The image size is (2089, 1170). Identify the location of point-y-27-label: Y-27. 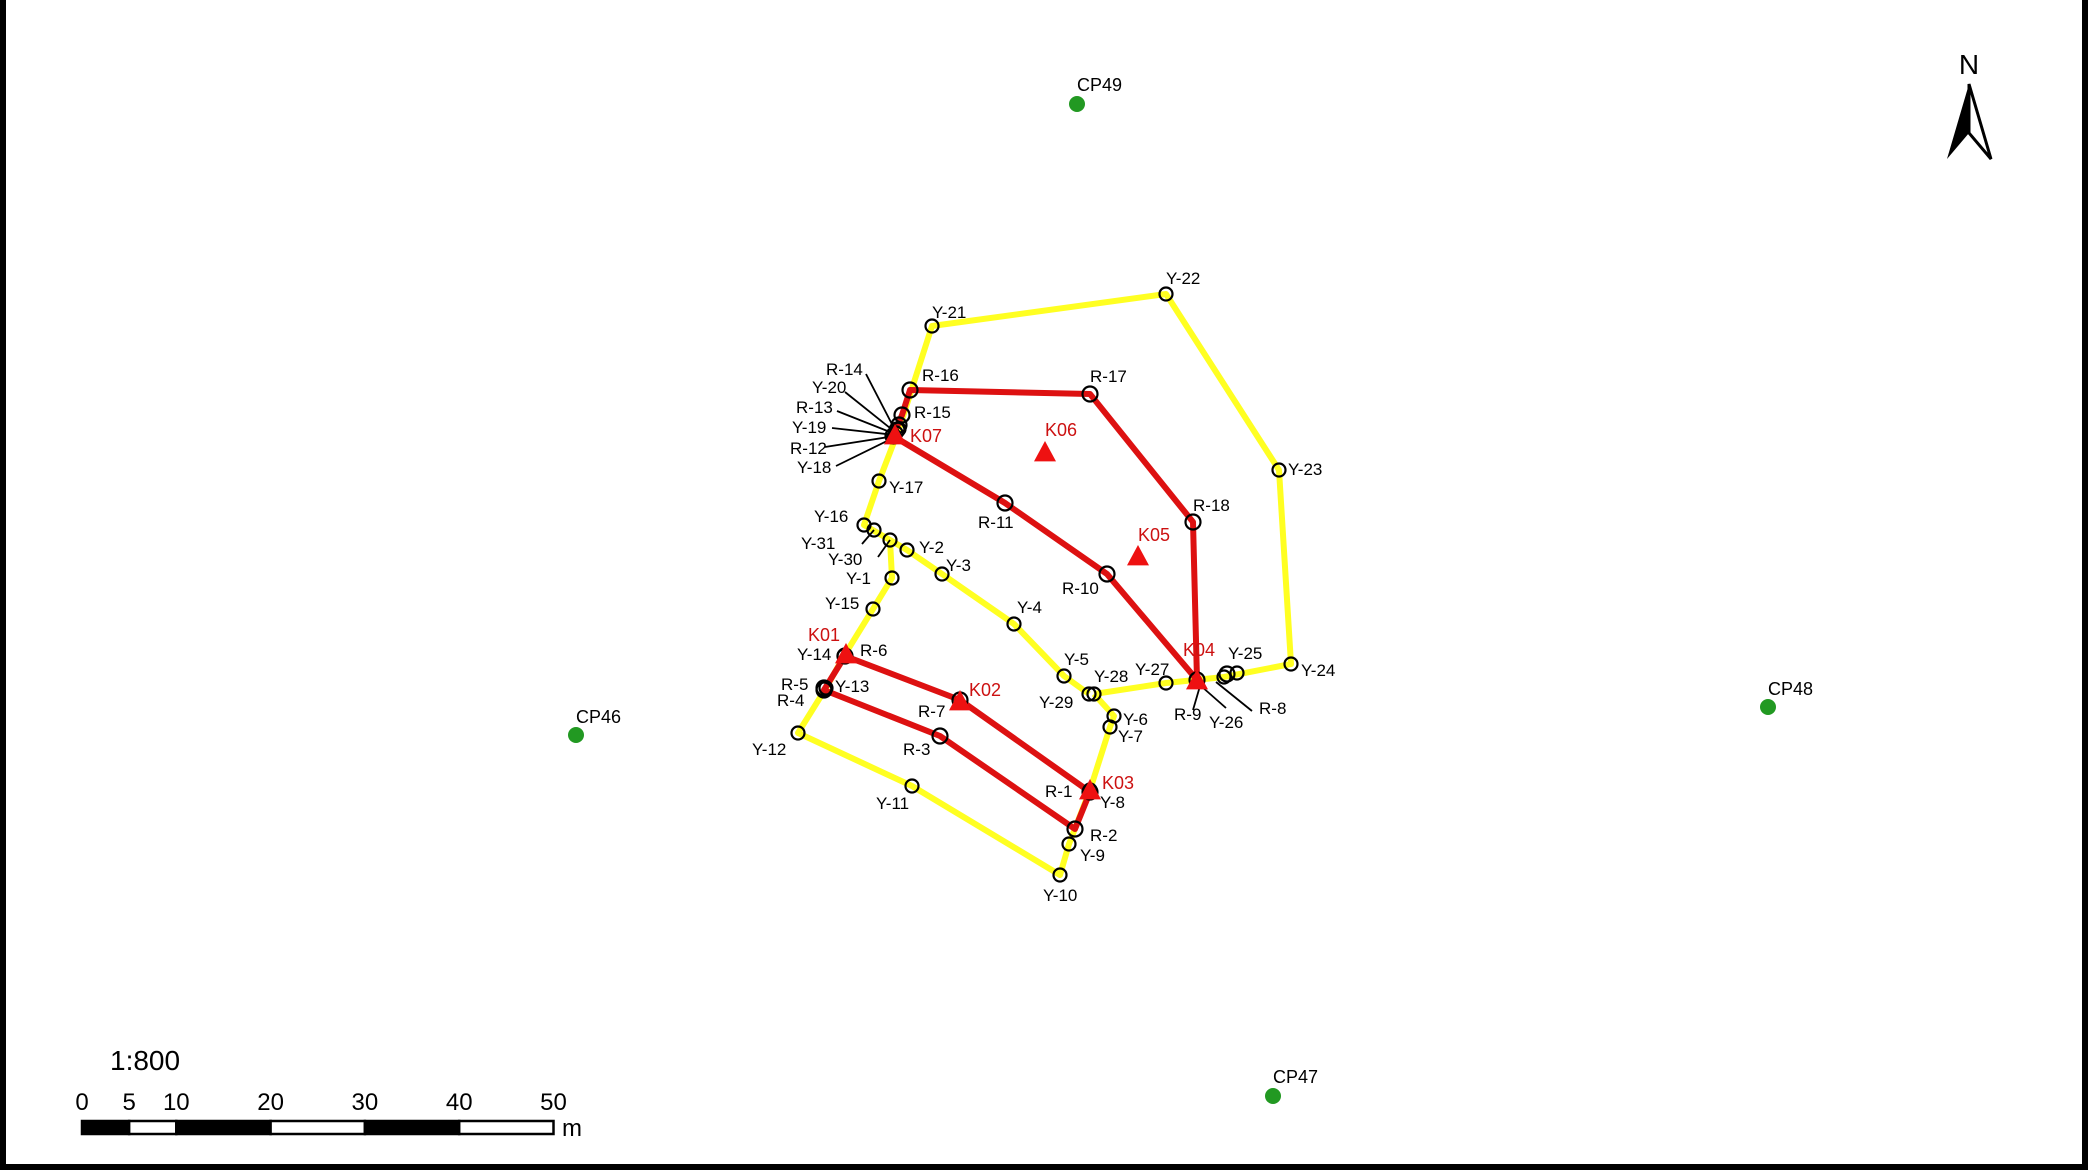
(1152, 669).